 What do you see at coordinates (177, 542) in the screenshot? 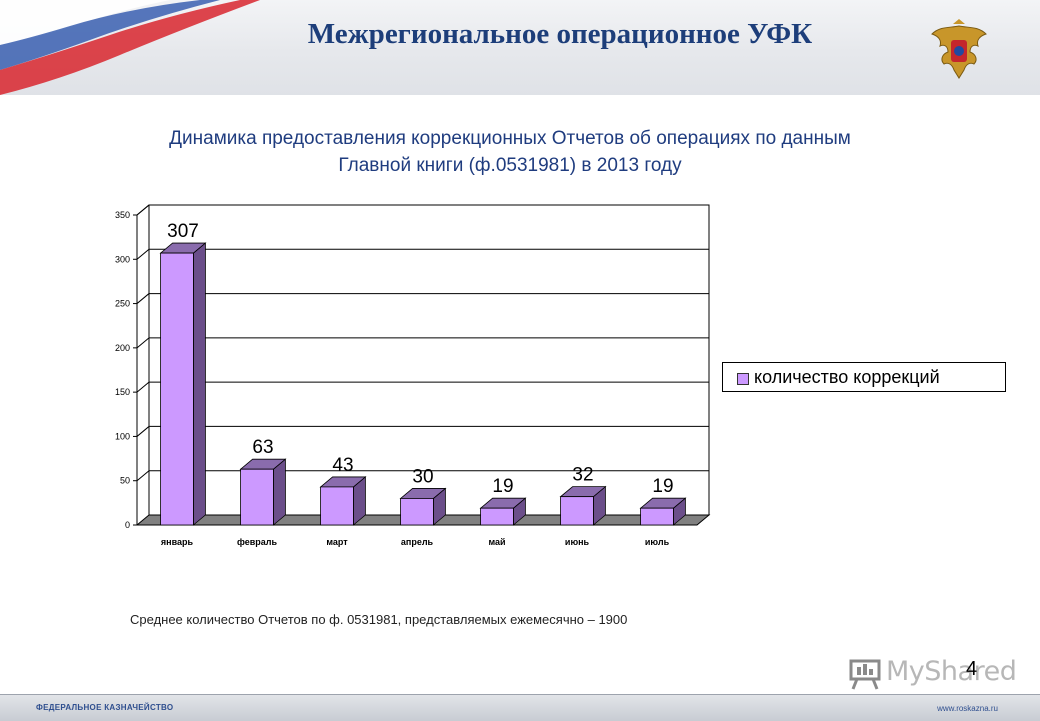
I see `x-tick-label: январь` at bounding box center [177, 542].